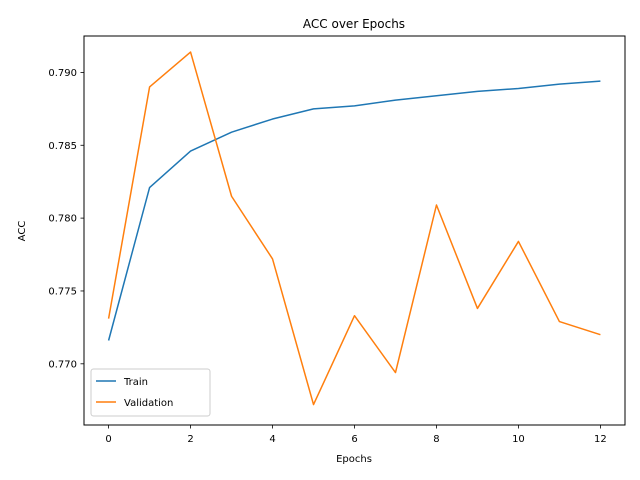 Image resolution: width=640 pixels, height=480 pixels. What do you see at coordinates (272, 439) in the screenshot?
I see `x-tick-label: 4` at bounding box center [272, 439].